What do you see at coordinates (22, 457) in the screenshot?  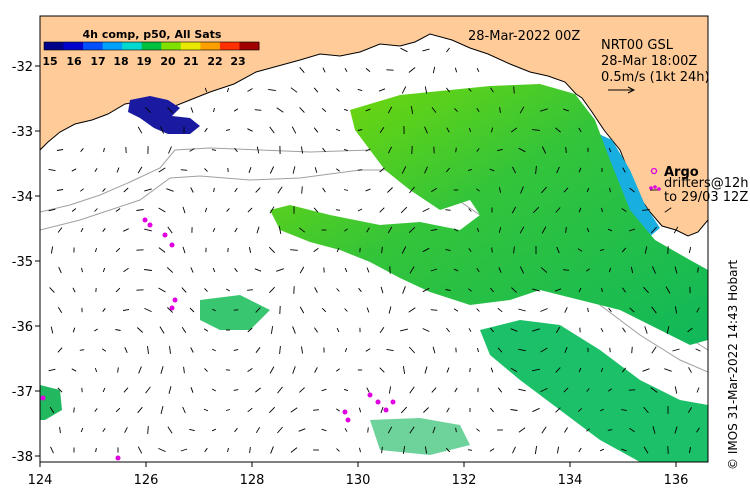 I see `y-tick-label: -38` at bounding box center [22, 457].